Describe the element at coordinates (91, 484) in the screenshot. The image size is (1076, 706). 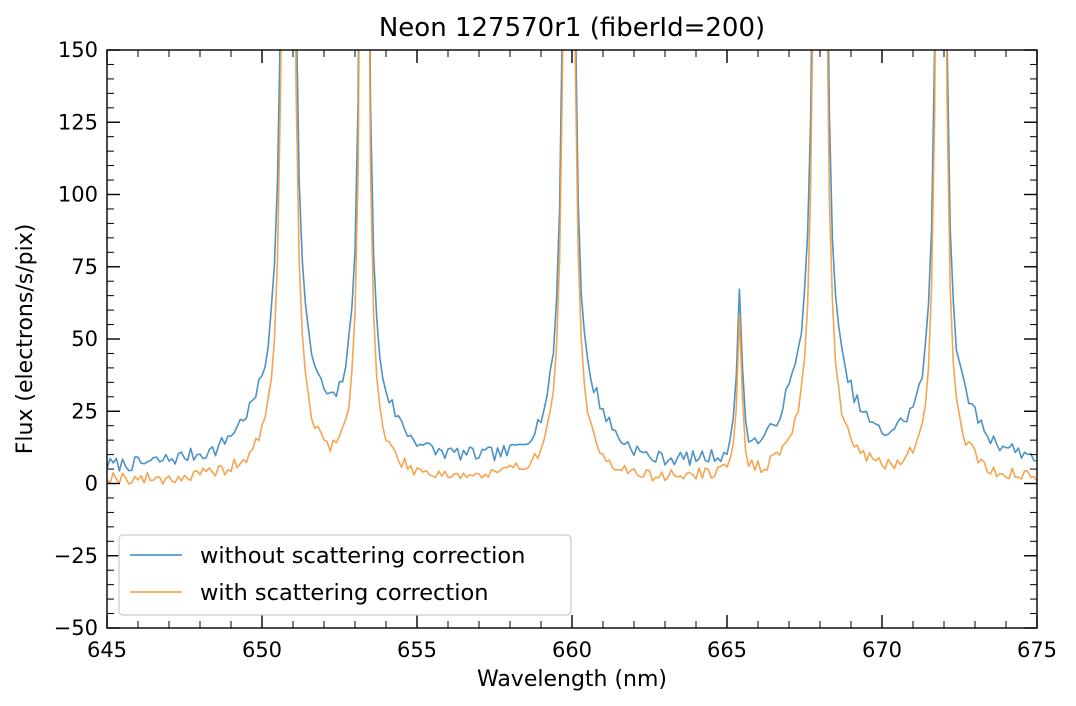
I see `y-tick-label: 0` at that location.